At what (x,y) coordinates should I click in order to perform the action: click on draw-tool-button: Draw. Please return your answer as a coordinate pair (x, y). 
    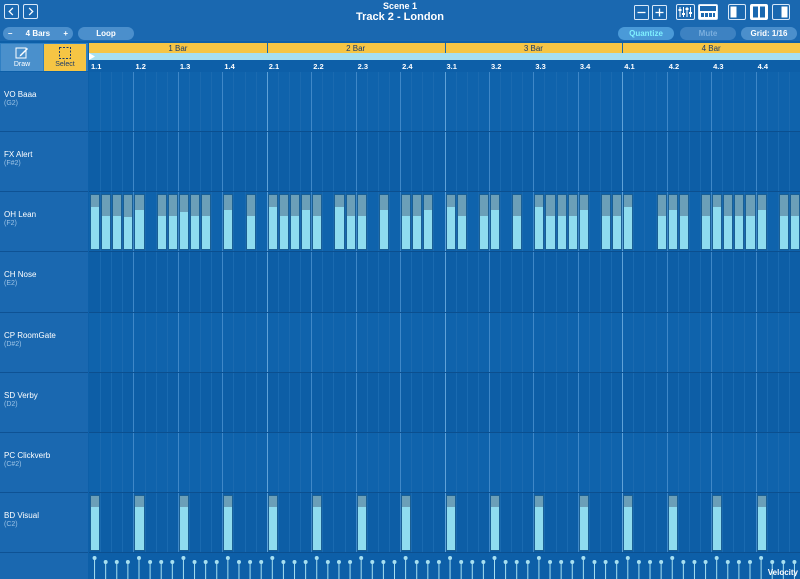
    Looking at the image, I should click on (22, 57).